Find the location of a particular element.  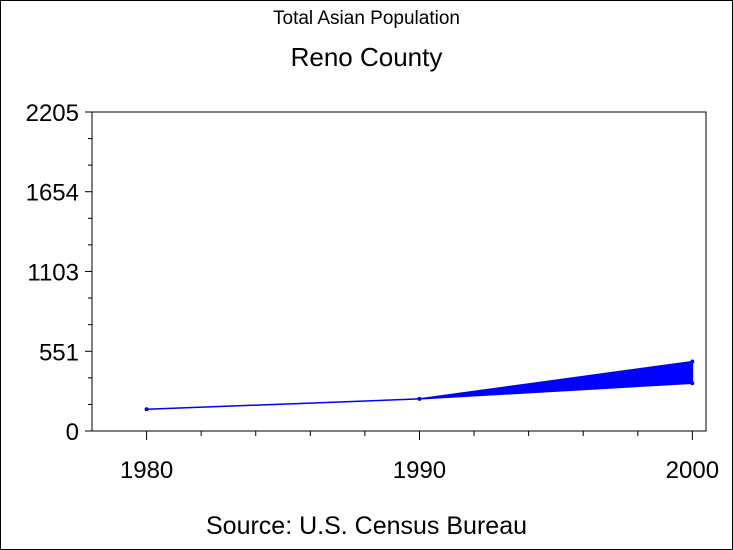

y-tick-label: 1654 is located at coordinates (52, 193).